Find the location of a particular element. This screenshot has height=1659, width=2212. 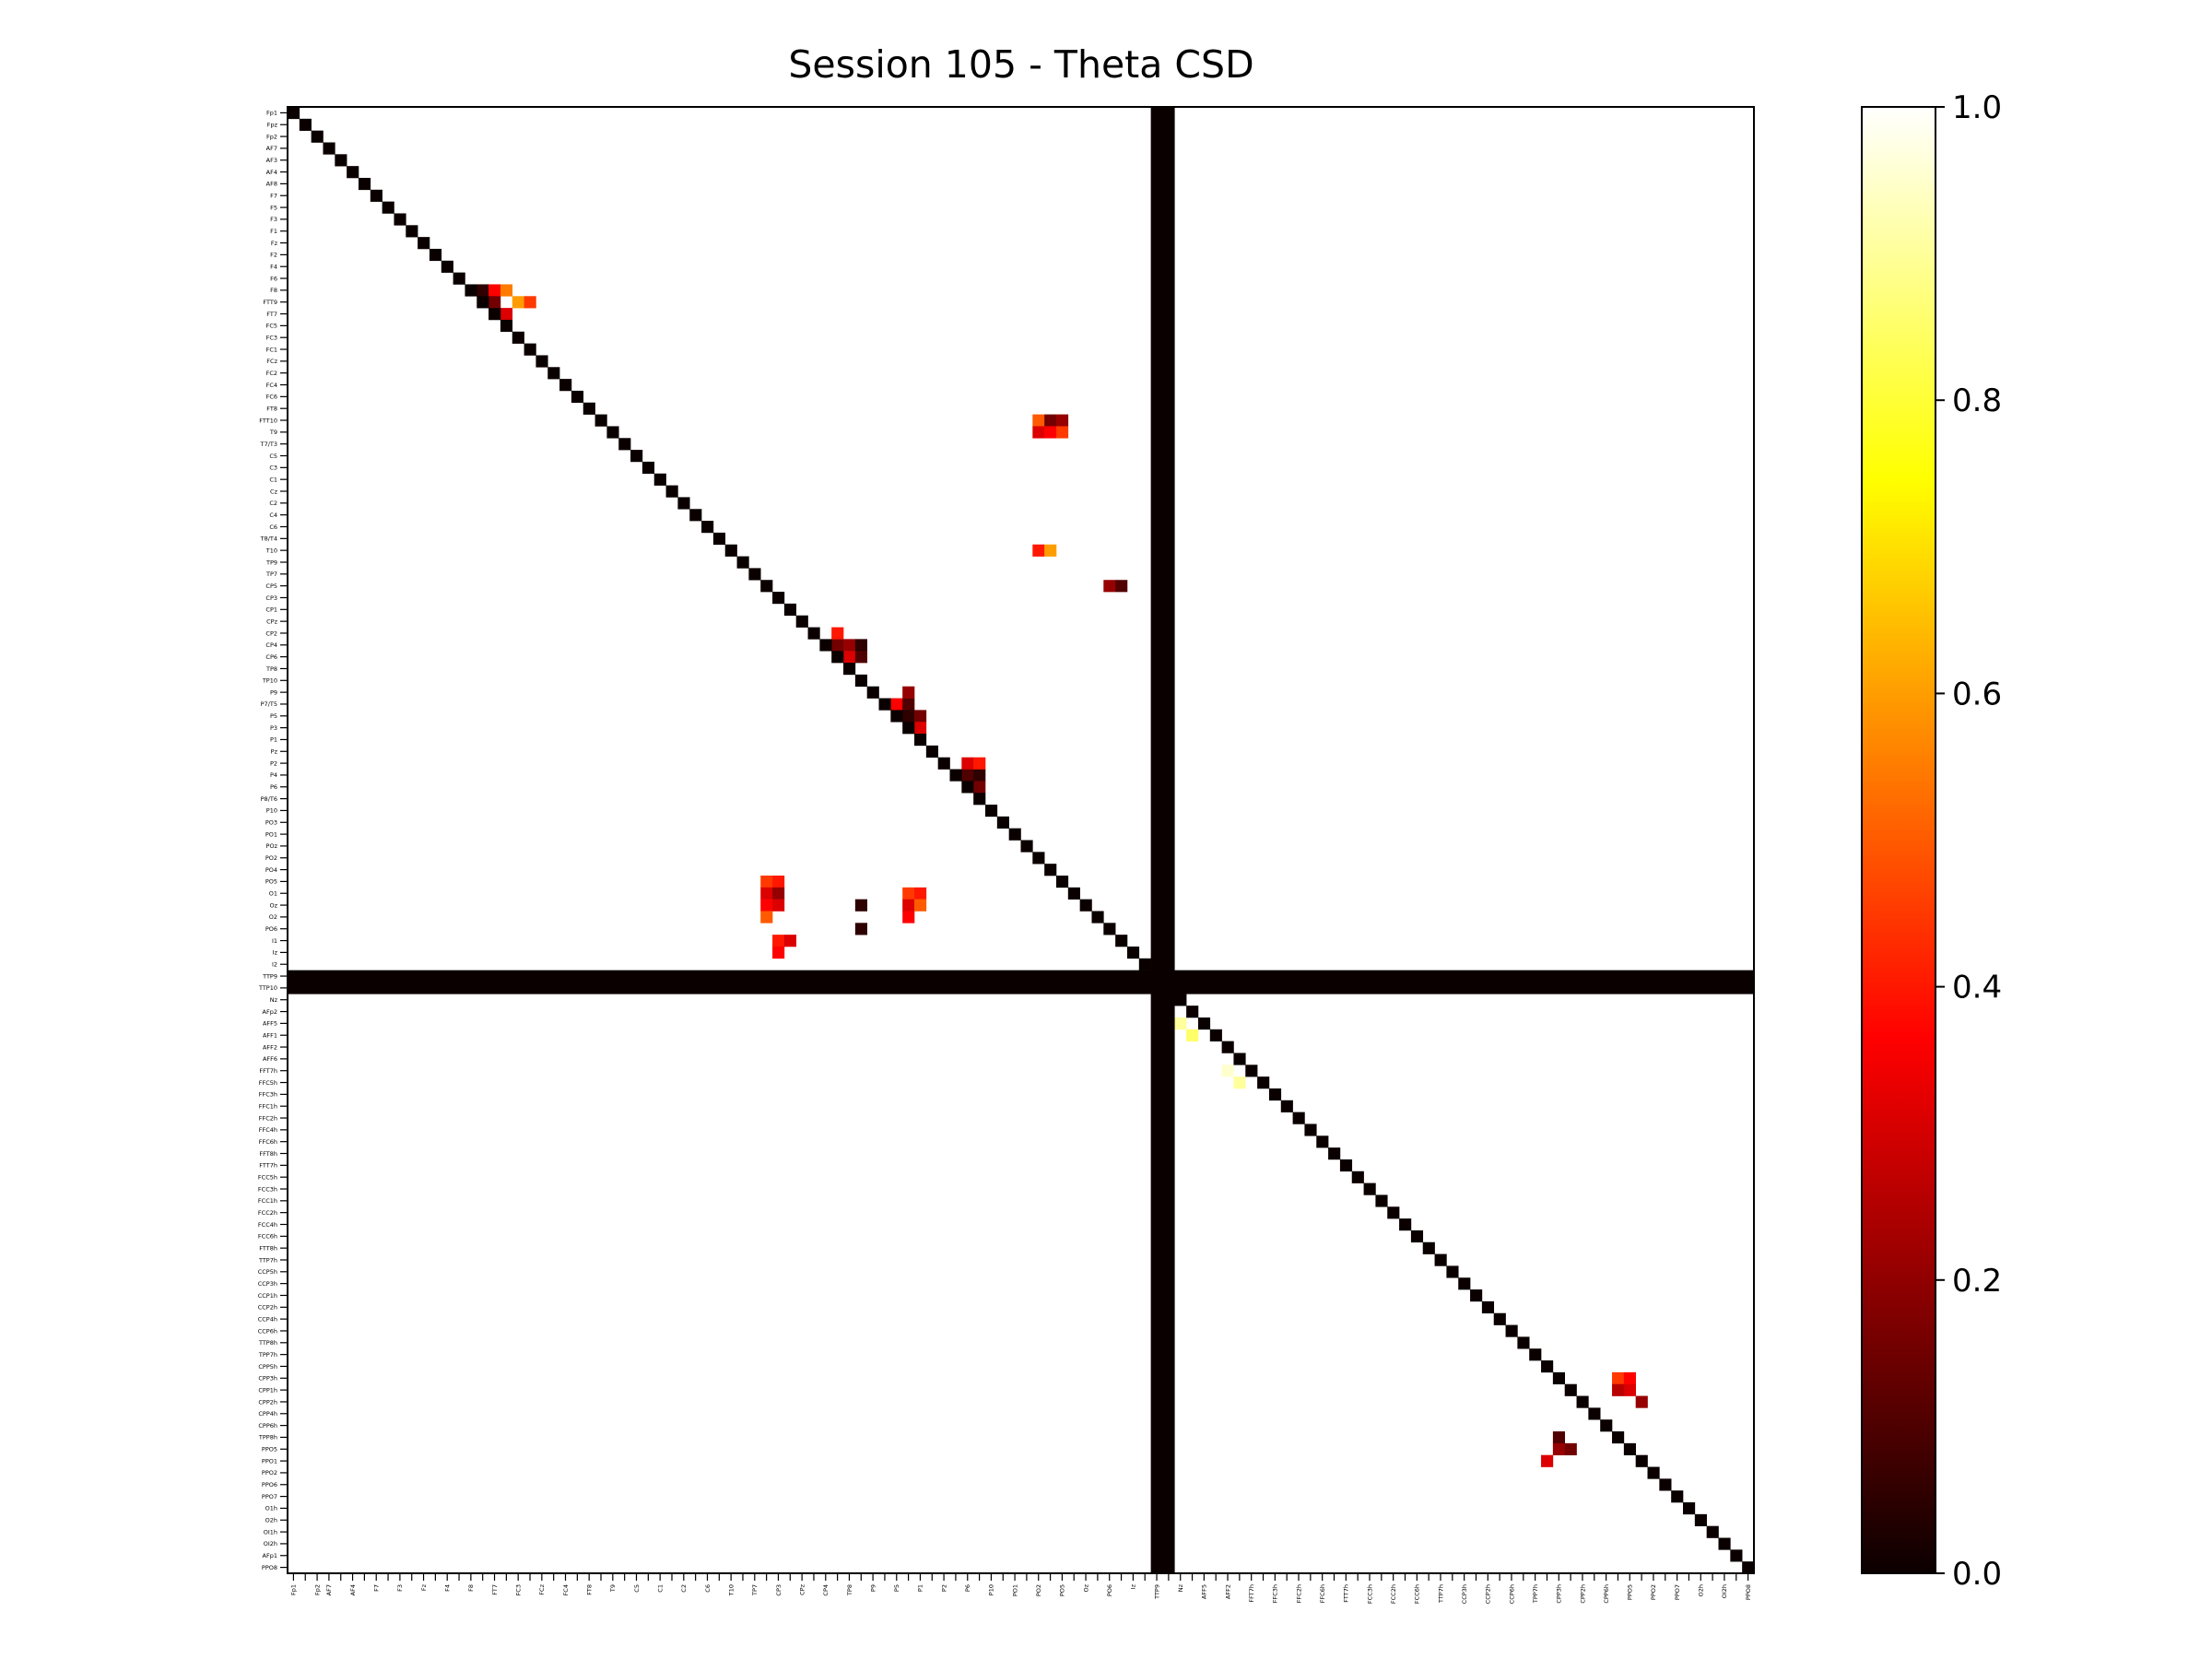

y-tick-label: C5 is located at coordinates (273, 456).